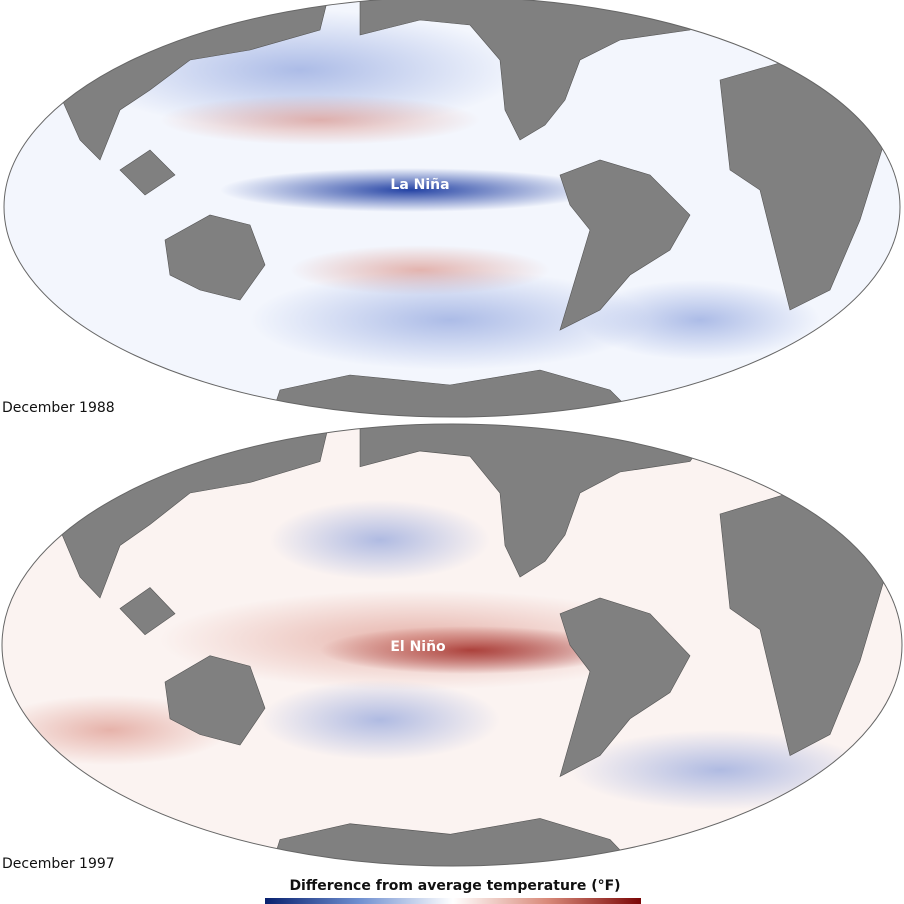 This screenshot has width=904, height=904. Describe the element at coordinates (454, 886) in the screenshot. I see `legend-title: Difference from average temperature (°F)` at that location.